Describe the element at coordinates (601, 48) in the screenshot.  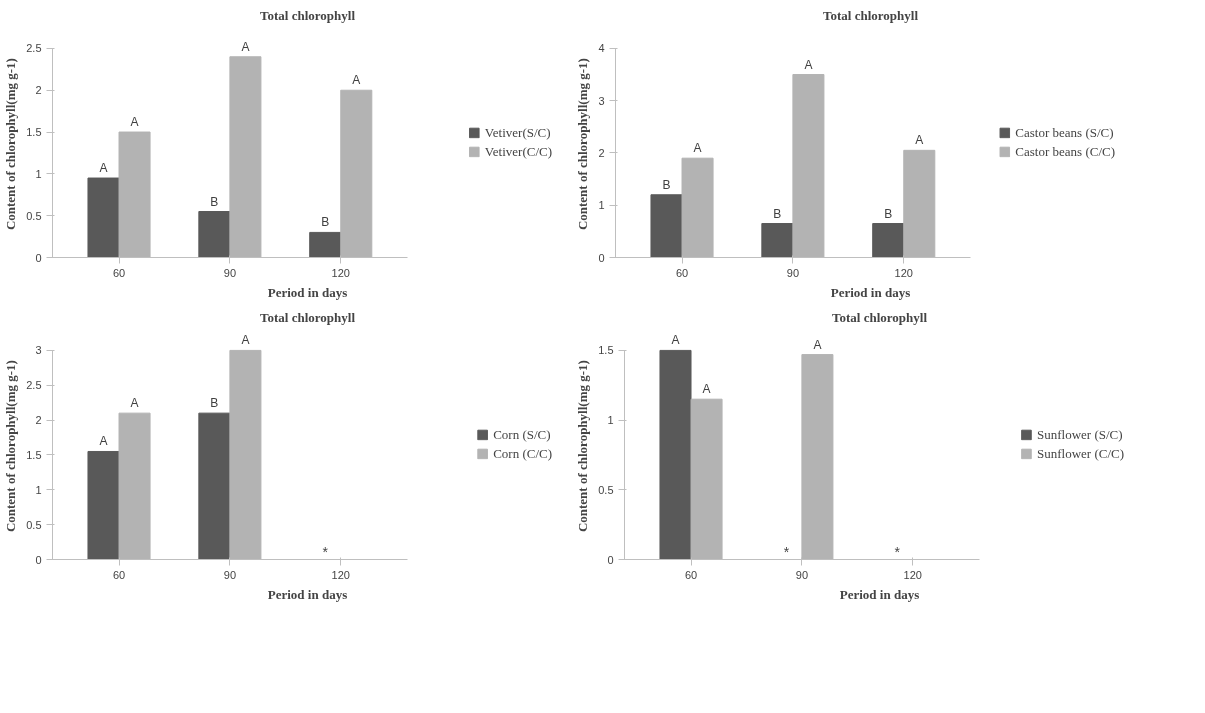
I see `y-tick-label: 4` at that location.